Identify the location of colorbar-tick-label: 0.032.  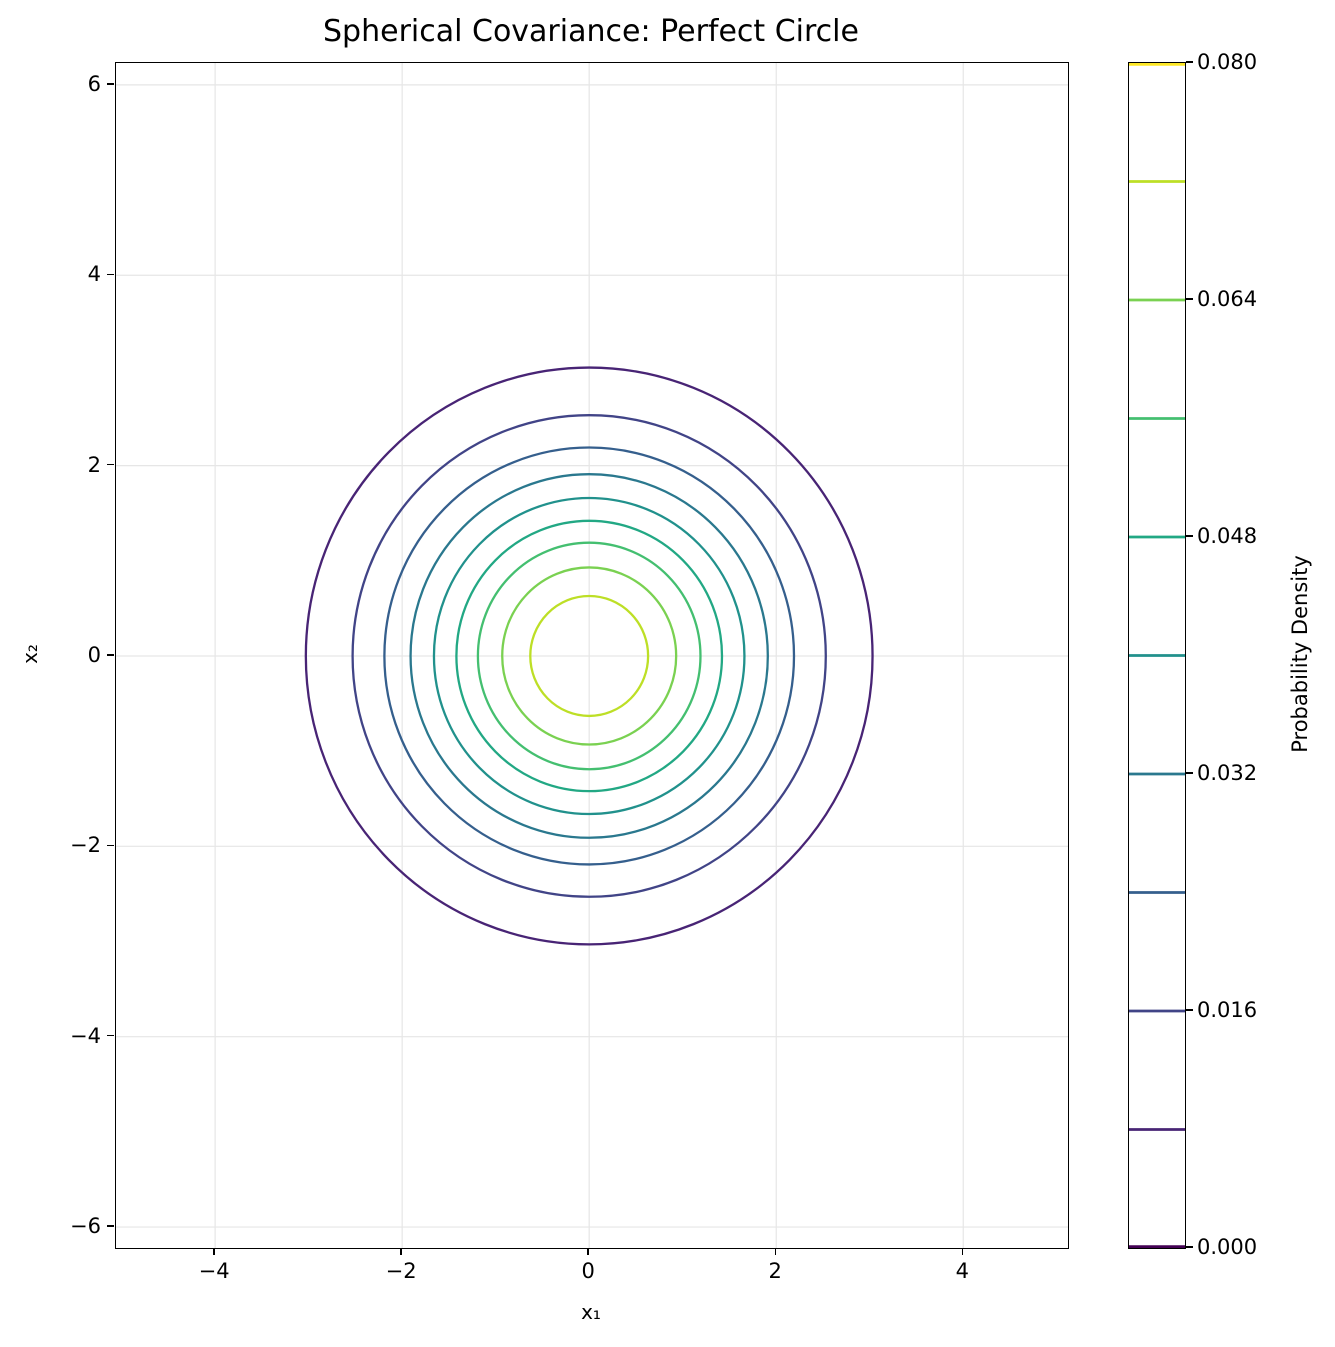
(1227, 773).